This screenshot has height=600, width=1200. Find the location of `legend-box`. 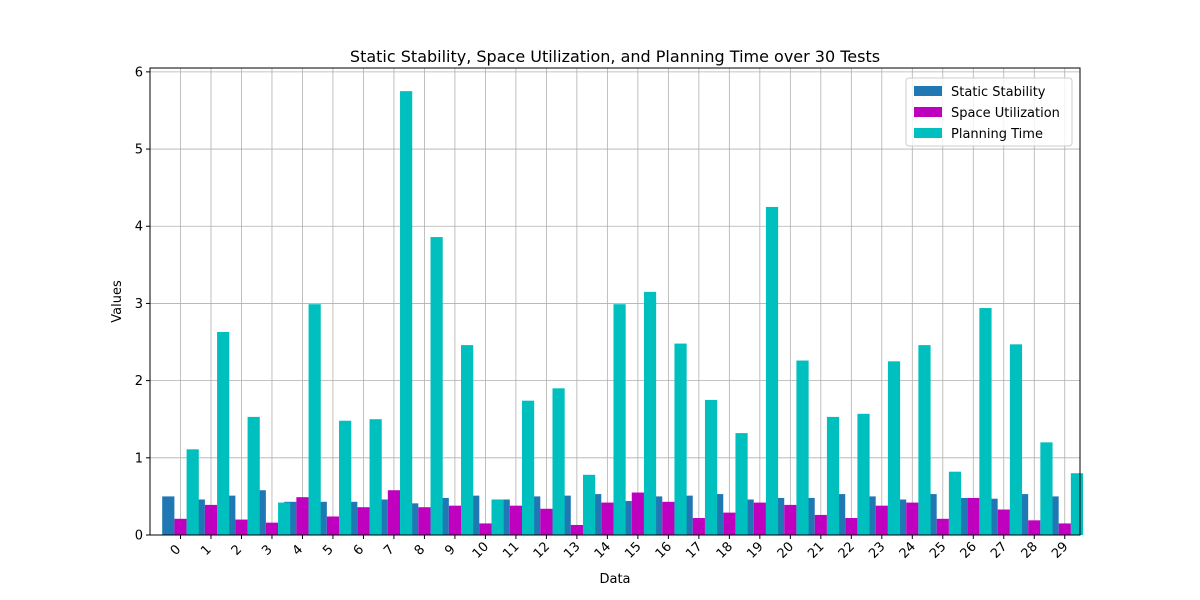

legend-box is located at coordinates (989, 112).